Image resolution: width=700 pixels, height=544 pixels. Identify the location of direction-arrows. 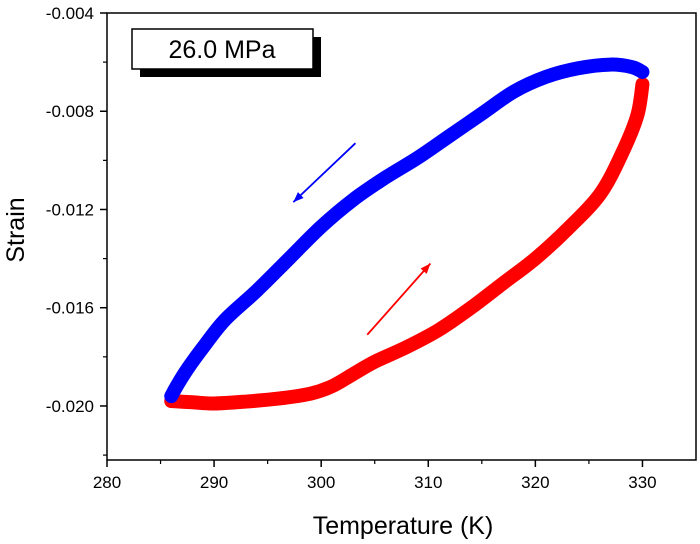
(362, 239).